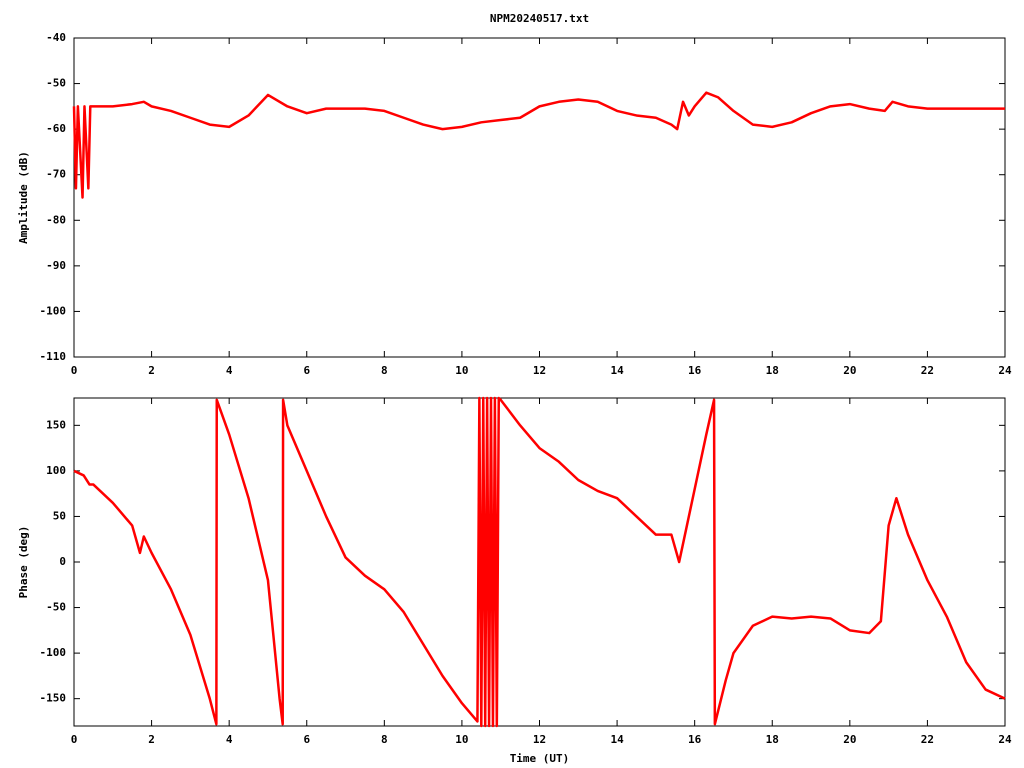 The width and height of the screenshot is (1024, 768). I want to click on data-line, so click(538, 145).